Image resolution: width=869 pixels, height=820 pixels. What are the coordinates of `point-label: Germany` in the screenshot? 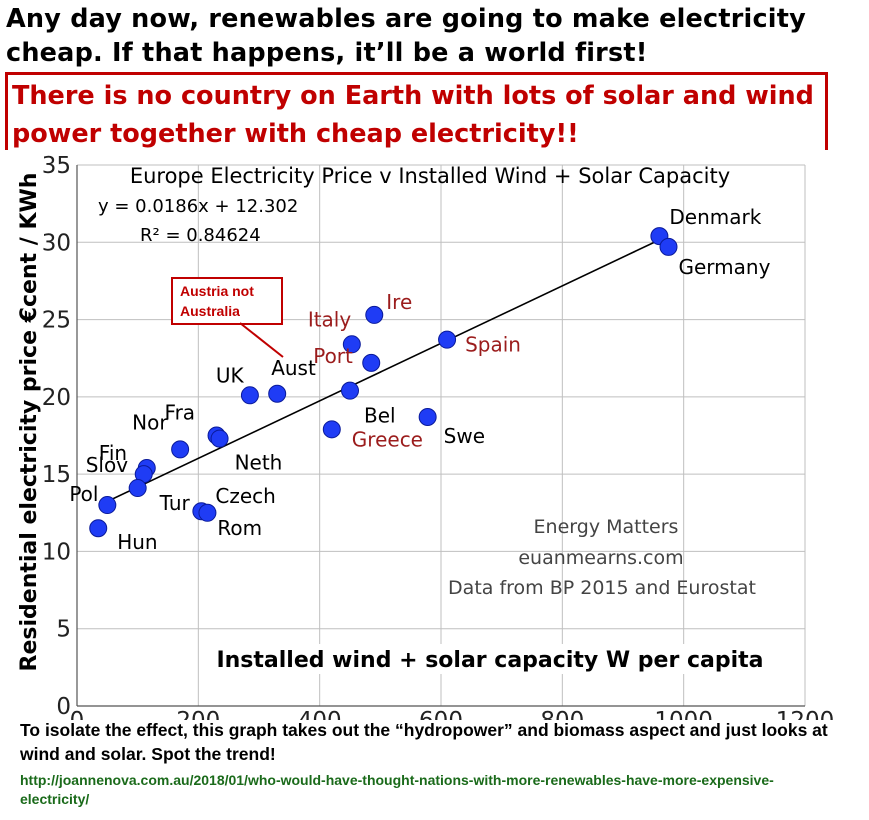 It's located at (725, 267).